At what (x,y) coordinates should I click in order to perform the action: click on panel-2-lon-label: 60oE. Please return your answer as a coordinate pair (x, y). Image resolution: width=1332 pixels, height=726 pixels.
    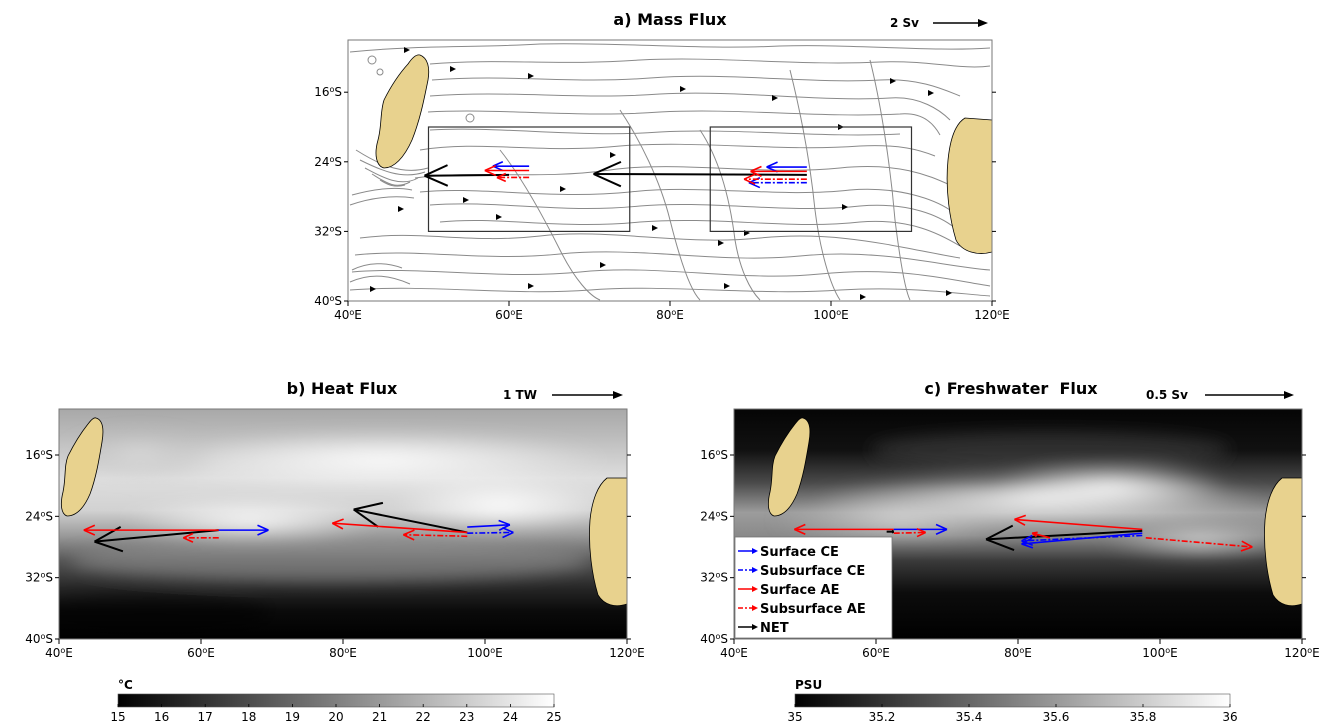
    Looking at the image, I should click on (876, 653).